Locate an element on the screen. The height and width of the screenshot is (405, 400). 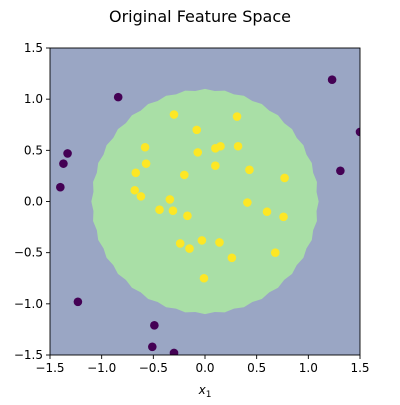
y-tick-label: 1.0 is located at coordinates (33, 99).